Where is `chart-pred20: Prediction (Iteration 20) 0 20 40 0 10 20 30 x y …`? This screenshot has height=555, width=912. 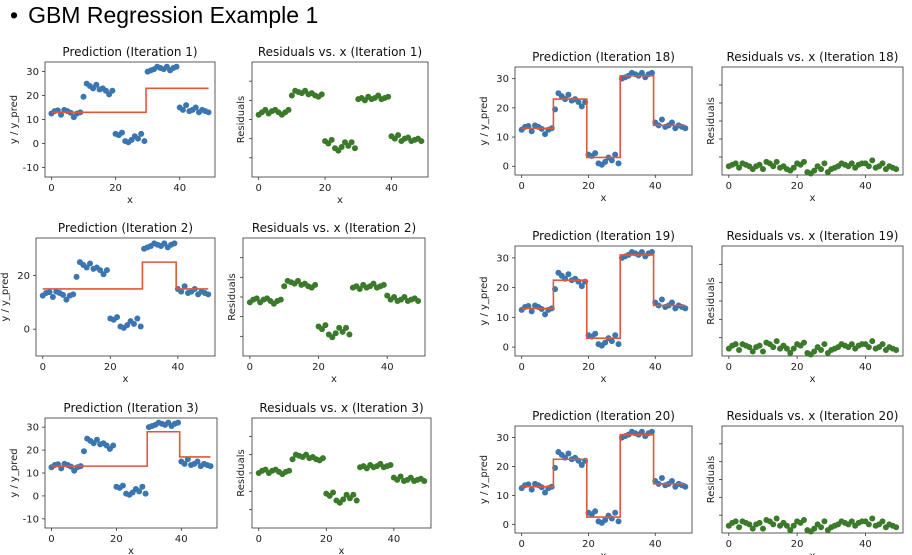 chart-pred20: Prediction (Iteration 20) 0 20 40 0 10 20 30 x y … is located at coordinates (586, 482).